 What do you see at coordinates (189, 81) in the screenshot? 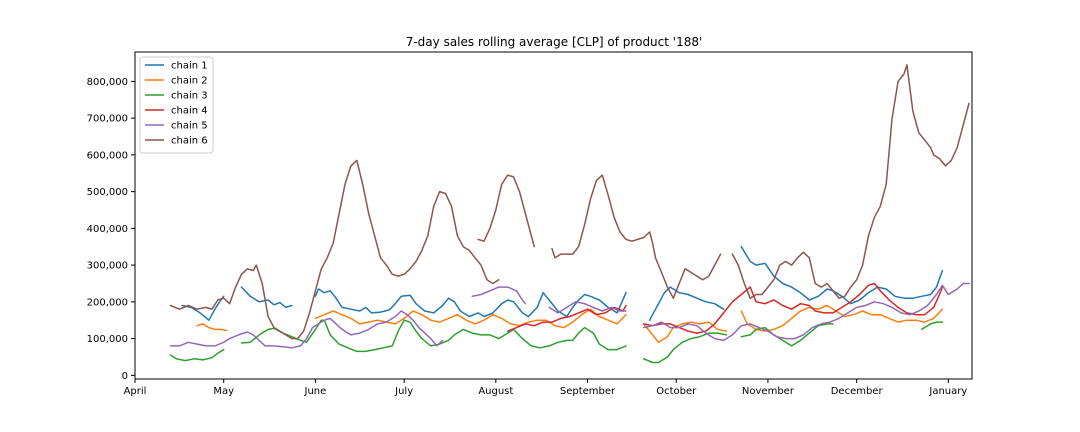
I see `legend-label: chain 2` at bounding box center [189, 81].